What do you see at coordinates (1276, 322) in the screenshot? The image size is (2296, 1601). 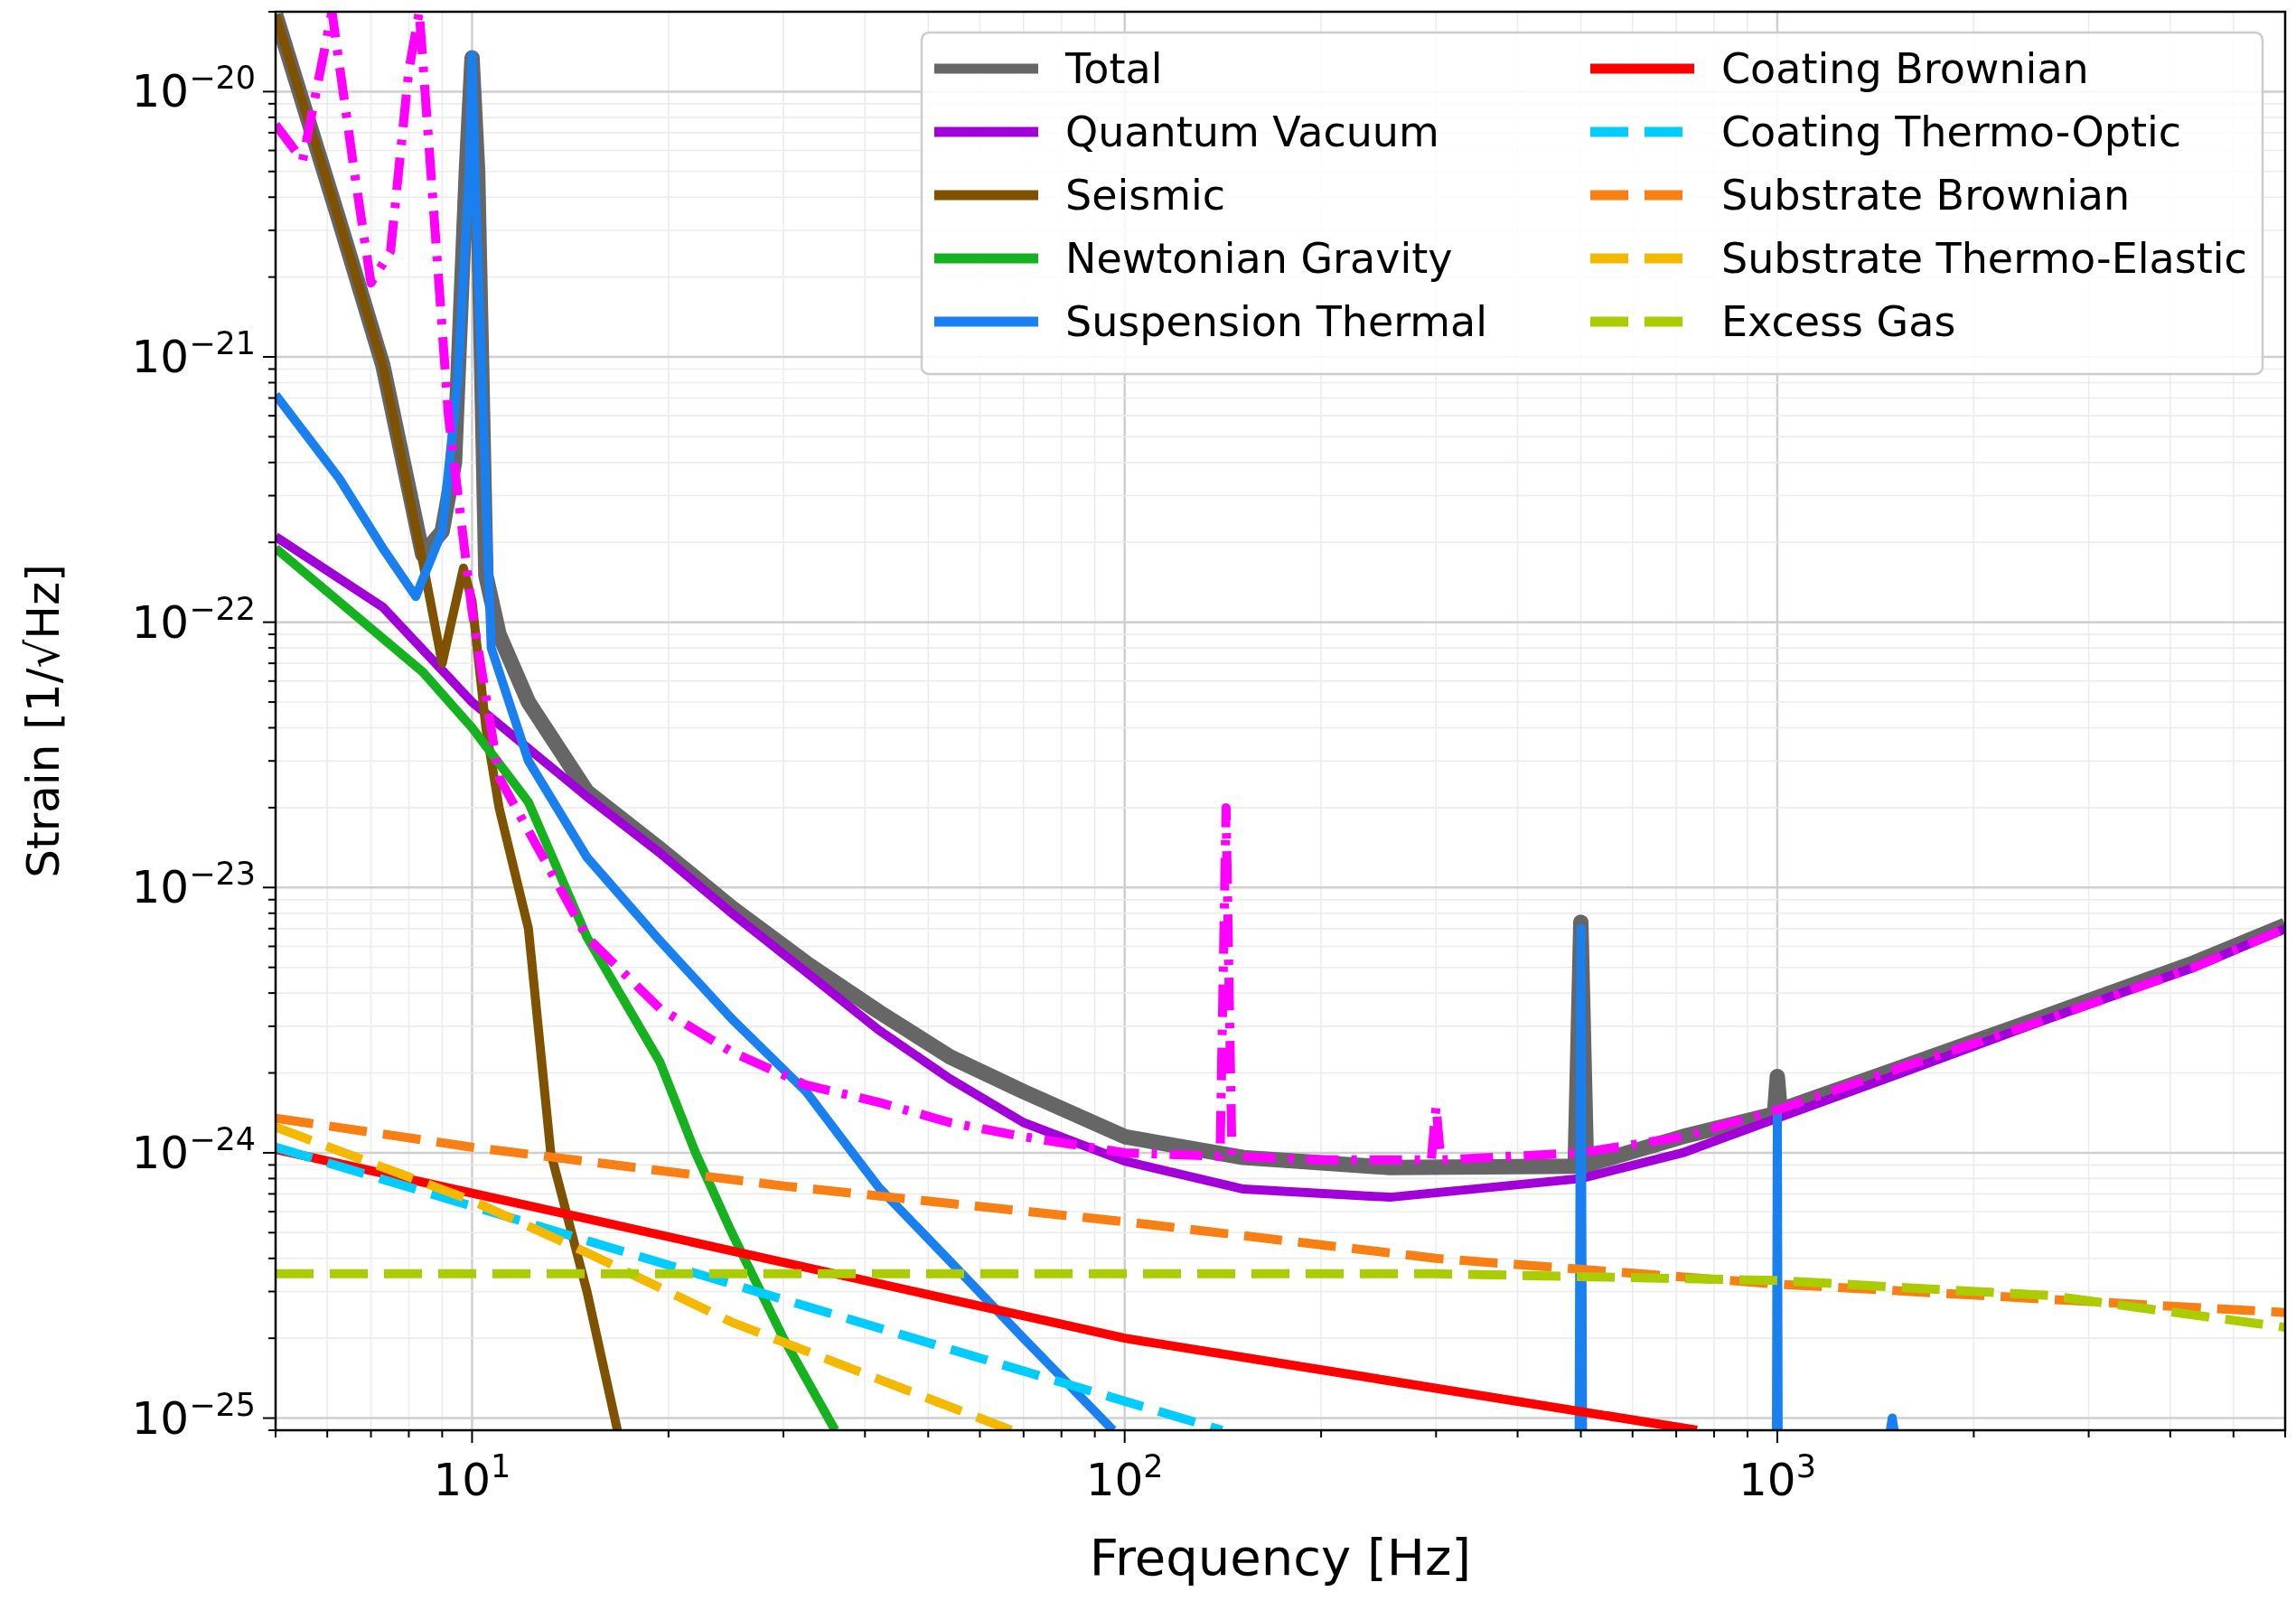 I see `legend-label: Suspension Thermal` at bounding box center [1276, 322].